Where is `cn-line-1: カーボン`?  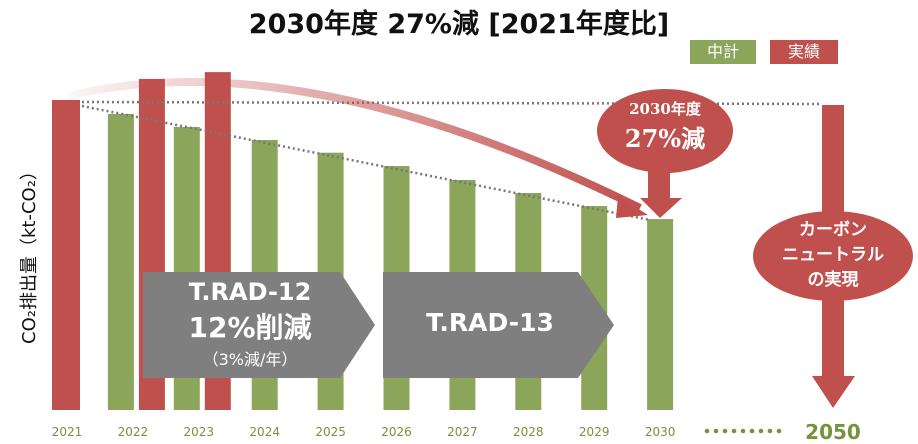
cn-line-1: カーボン is located at coordinates (833, 230).